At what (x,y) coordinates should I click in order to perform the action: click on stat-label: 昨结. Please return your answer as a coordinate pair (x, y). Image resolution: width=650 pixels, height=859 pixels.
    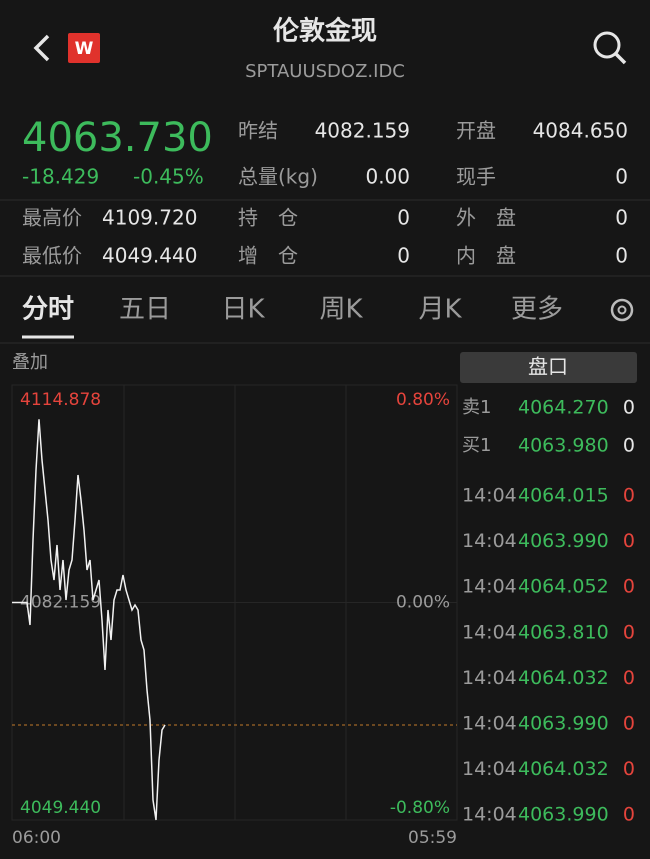
    Looking at the image, I should click on (258, 131).